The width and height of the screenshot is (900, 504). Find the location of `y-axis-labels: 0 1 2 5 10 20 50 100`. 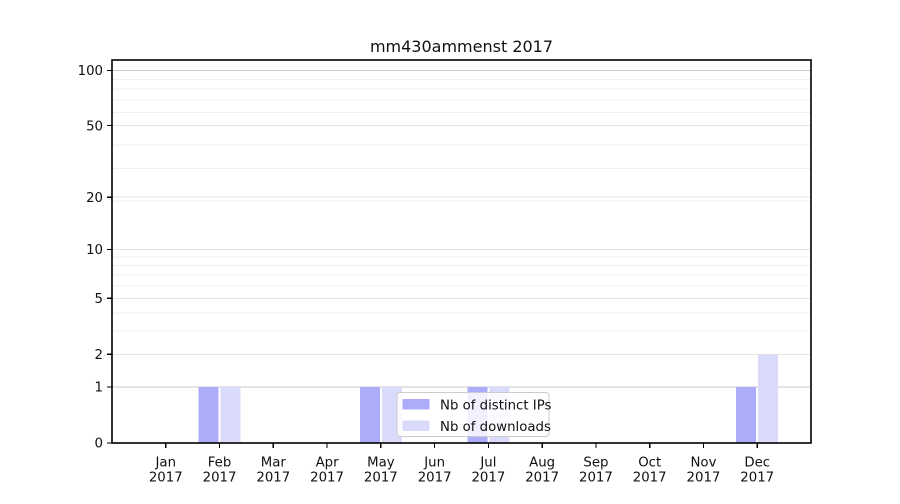

y-axis-labels: 0 1 2 5 10 20 50 100 is located at coordinates (90, 258).